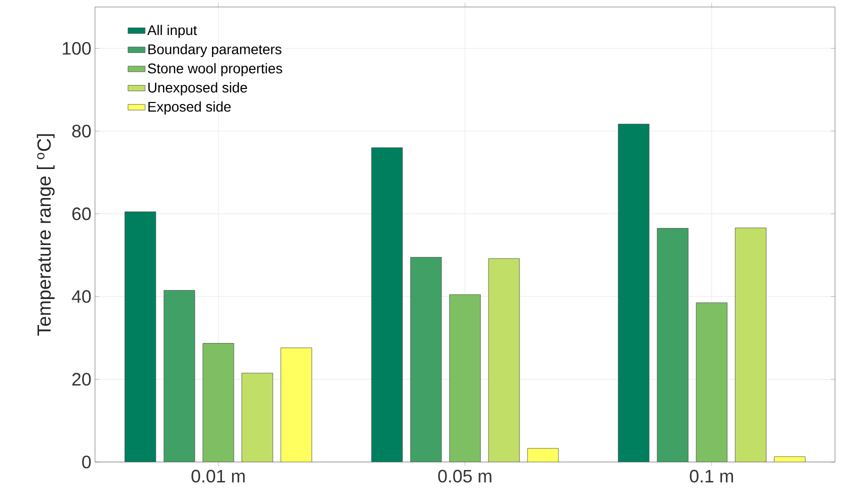  What do you see at coordinates (81, 379) in the screenshot?
I see `y-tick-label: 20` at bounding box center [81, 379].